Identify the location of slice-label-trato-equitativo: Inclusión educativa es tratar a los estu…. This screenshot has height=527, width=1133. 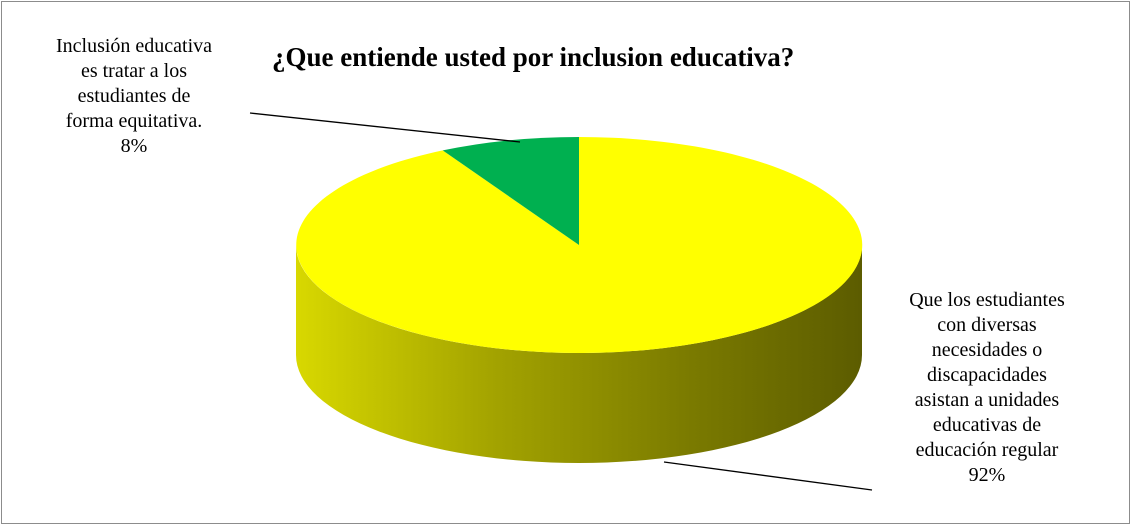
(134, 96).